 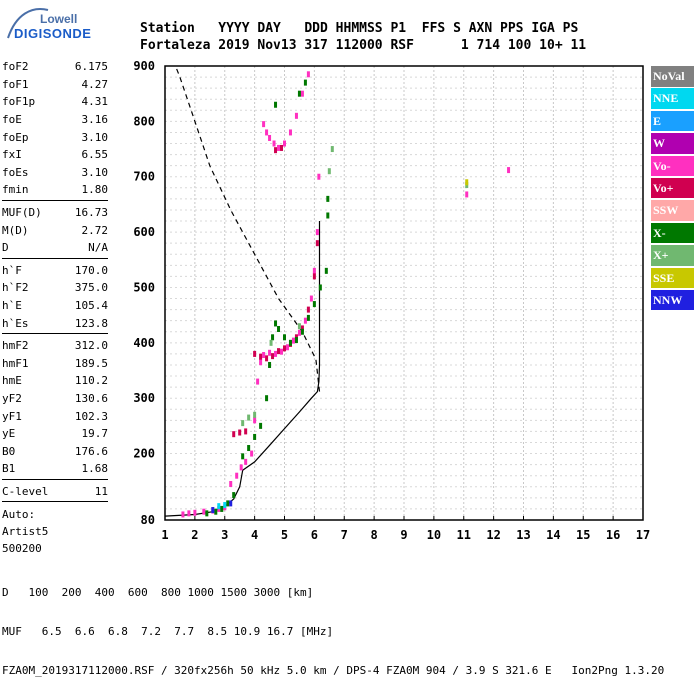 I want to click on param-value: 16.73, so click(x=91, y=213).